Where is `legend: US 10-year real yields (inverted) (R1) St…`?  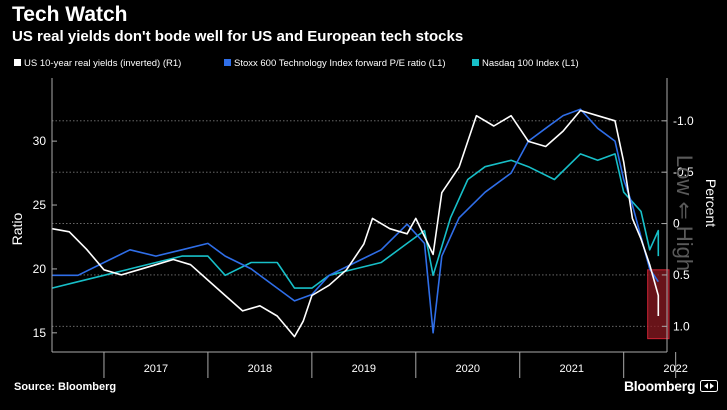 legend: US 10-year real yields (inverted) (R1) St… is located at coordinates (296, 63).